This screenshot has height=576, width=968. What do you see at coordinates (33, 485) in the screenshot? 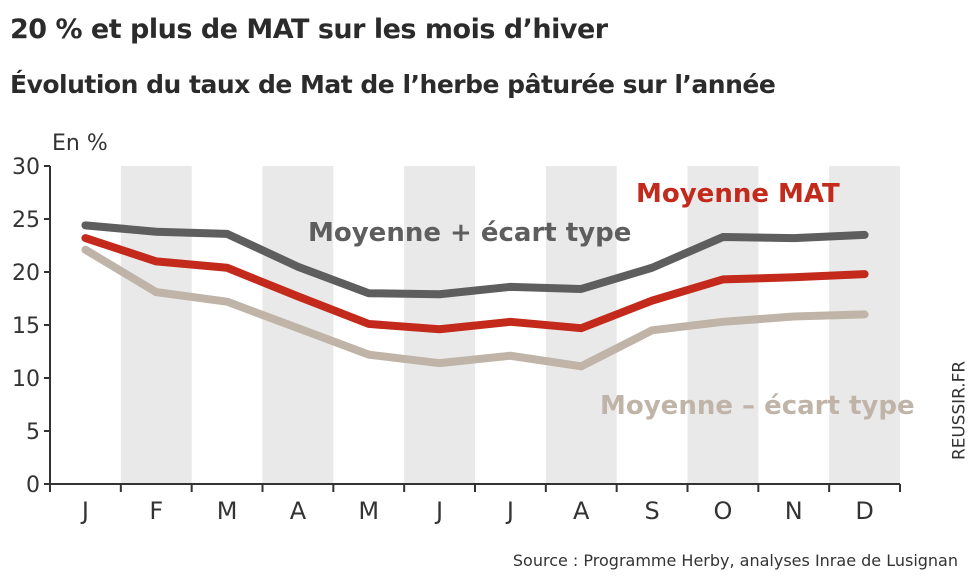
I see `y-tick-label: 0` at bounding box center [33, 485].